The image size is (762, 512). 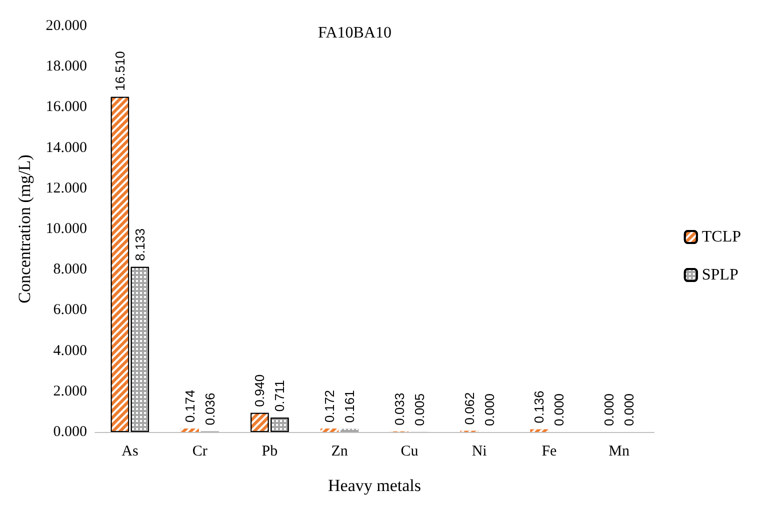 What do you see at coordinates (722, 237) in the screenshot?
I see `legend-label: TCLP` at bounding box center [722, 237].